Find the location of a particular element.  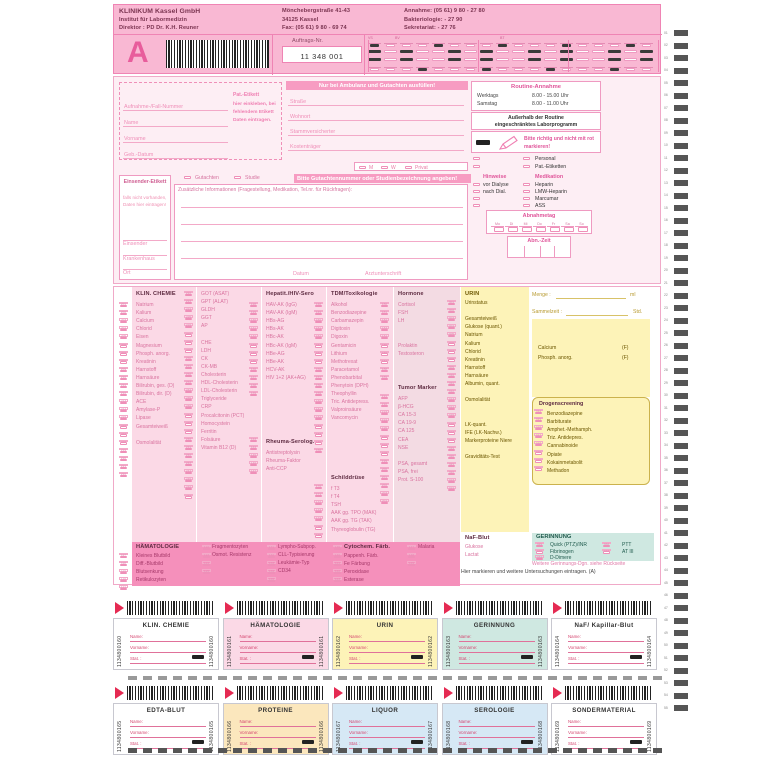

haem-checkbox: 135 is located at coordinates (271, 580).